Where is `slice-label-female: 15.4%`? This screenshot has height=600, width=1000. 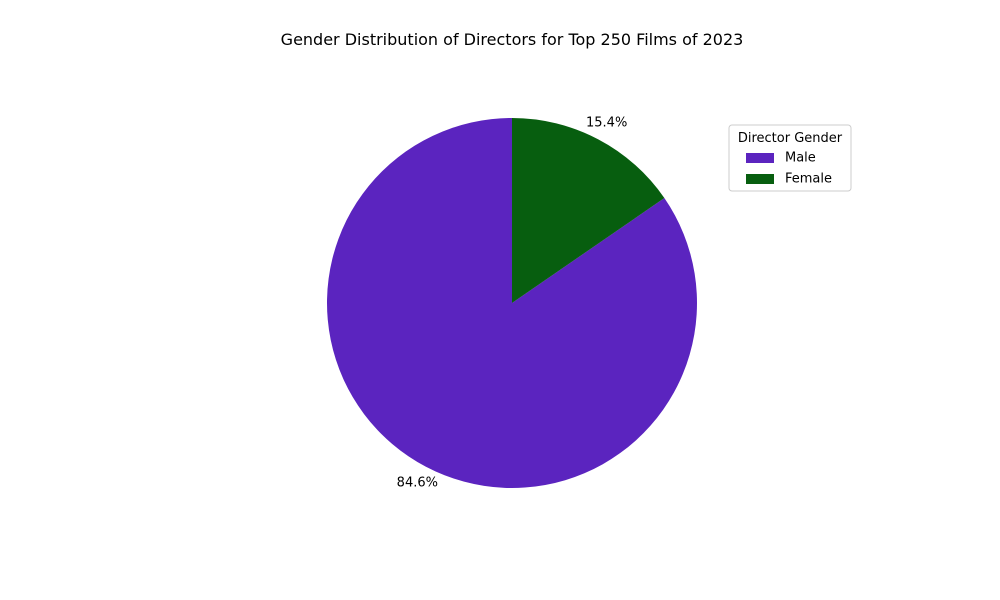 slice-label-female: 15.4% is located at coordinates (606, 122).